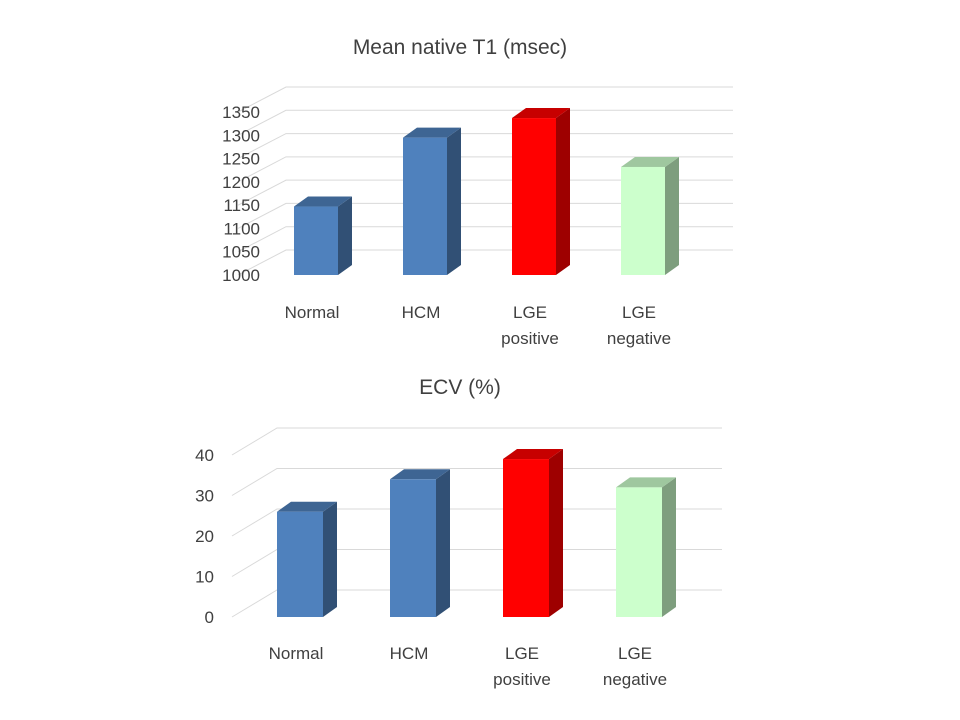  I want to click on y-tick-label: 1350, so click(241, 112).